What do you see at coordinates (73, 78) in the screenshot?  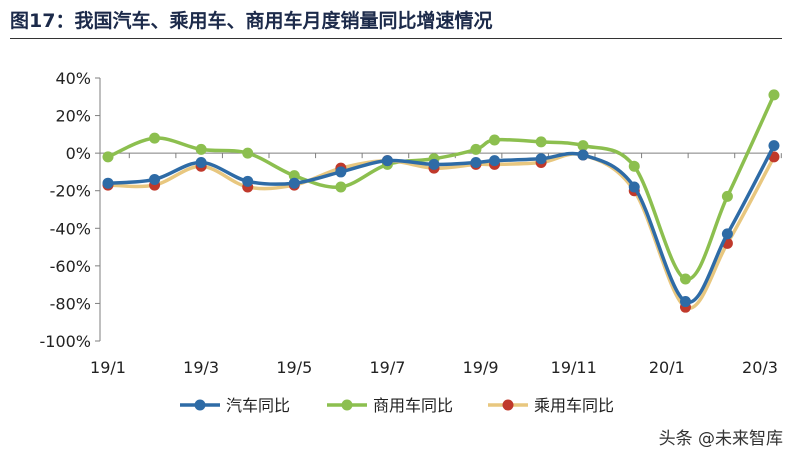 I see `y-tick-label: 40%` at bounding box center [73, 78].